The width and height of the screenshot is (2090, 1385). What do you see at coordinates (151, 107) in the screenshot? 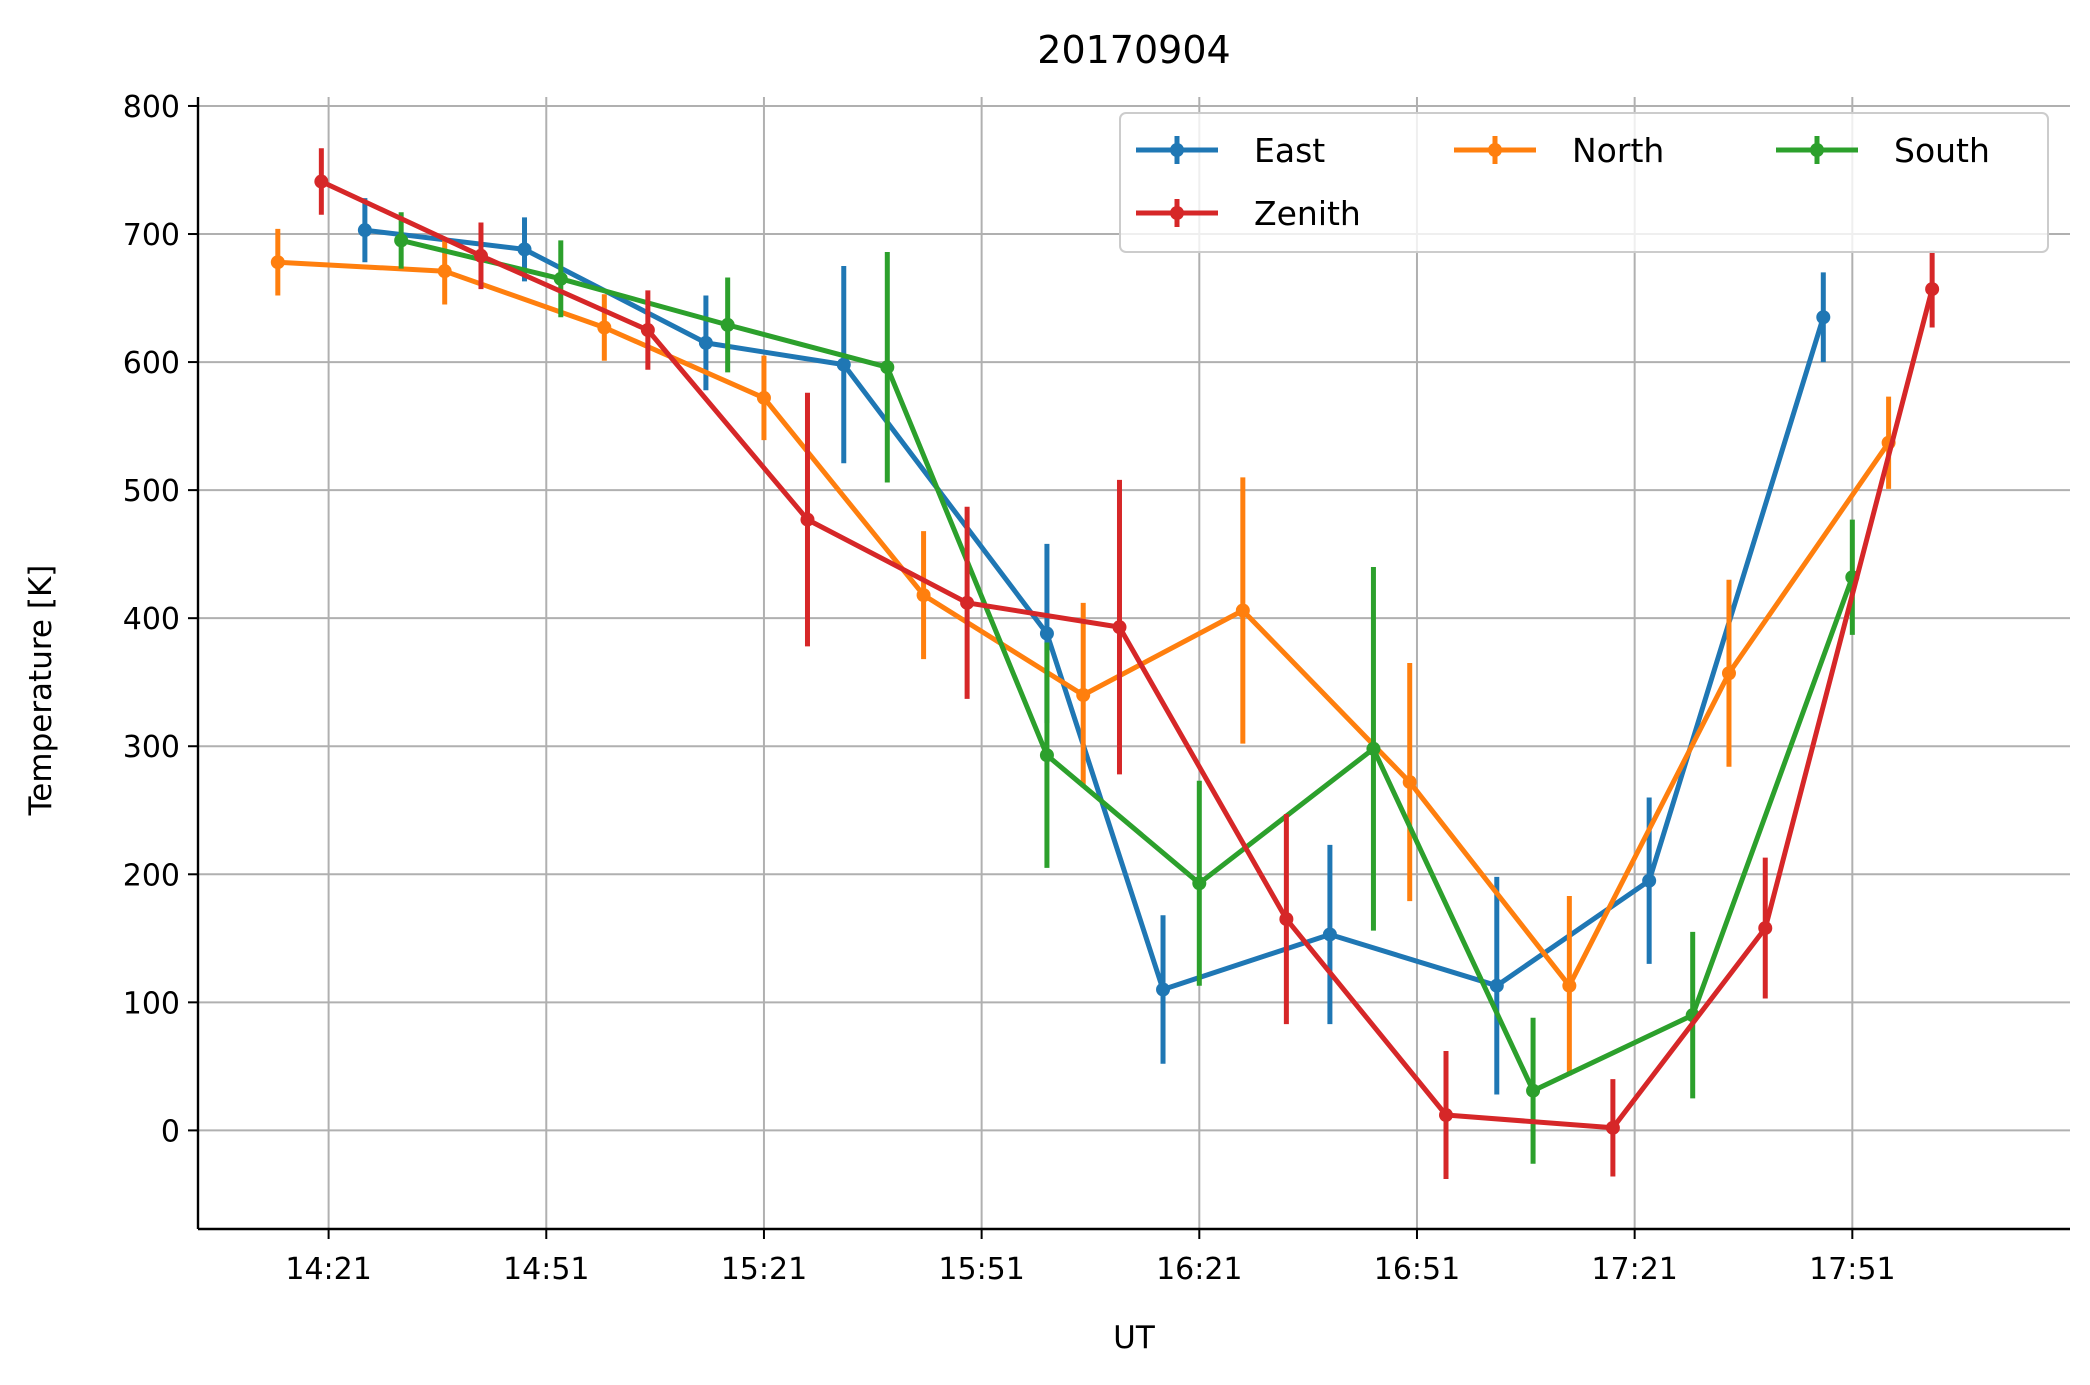
I see `y-tick-label: 800` at bounding box center [151, 107].